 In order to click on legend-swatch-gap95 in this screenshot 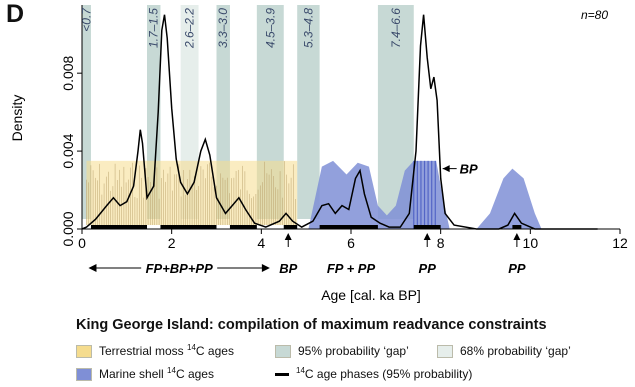, I will do `click(283, 351)`.